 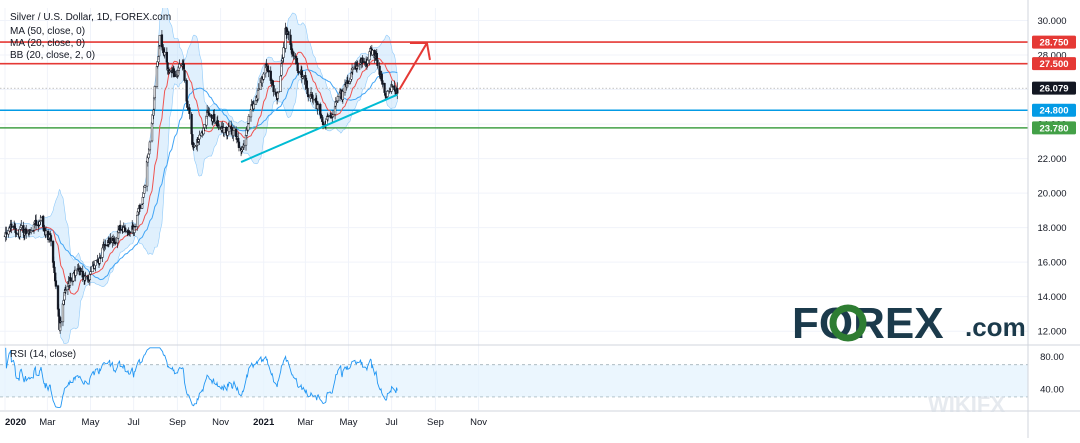 What do you see at coordinates (995, 327) in the screenshot?
I see `logo-suffix: .com` at bounding box center [995, 327].